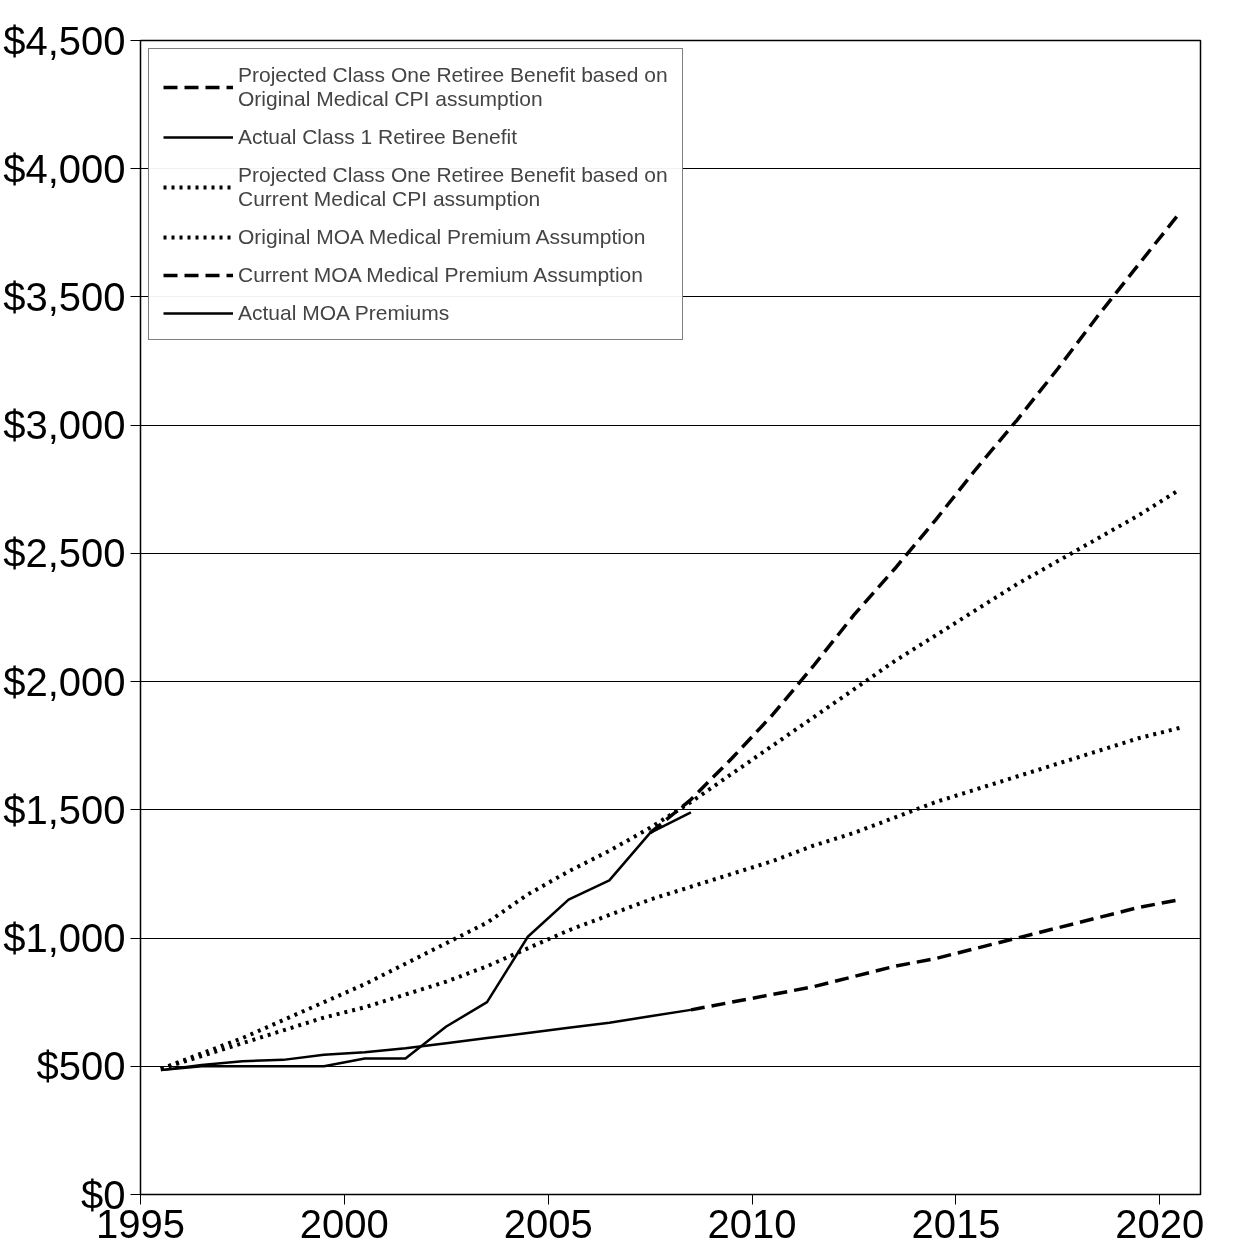 The image size is (1255, 1254). Describe the element at coordinates (377, 137) in the screenshot. I see `legend-label: Actual Class 1 Retiree Benefit` at that location.